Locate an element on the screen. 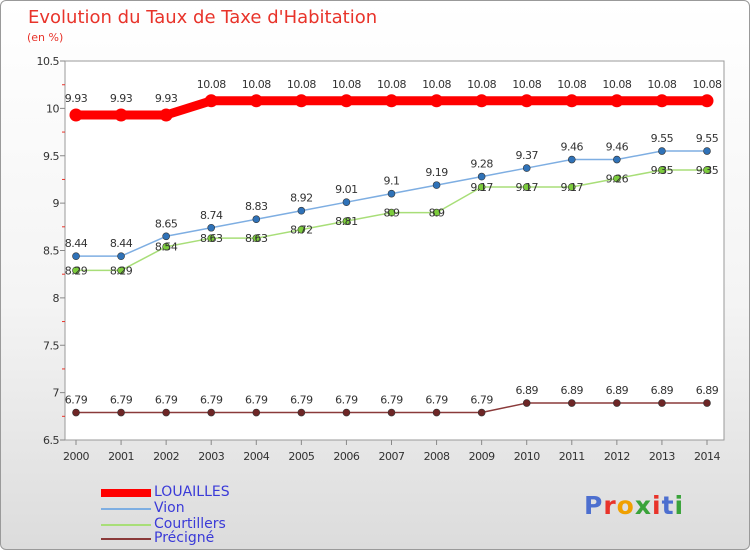 This screenshot has width=750, height=550. data-label: 8.29 is located at coordinates (121, 270).